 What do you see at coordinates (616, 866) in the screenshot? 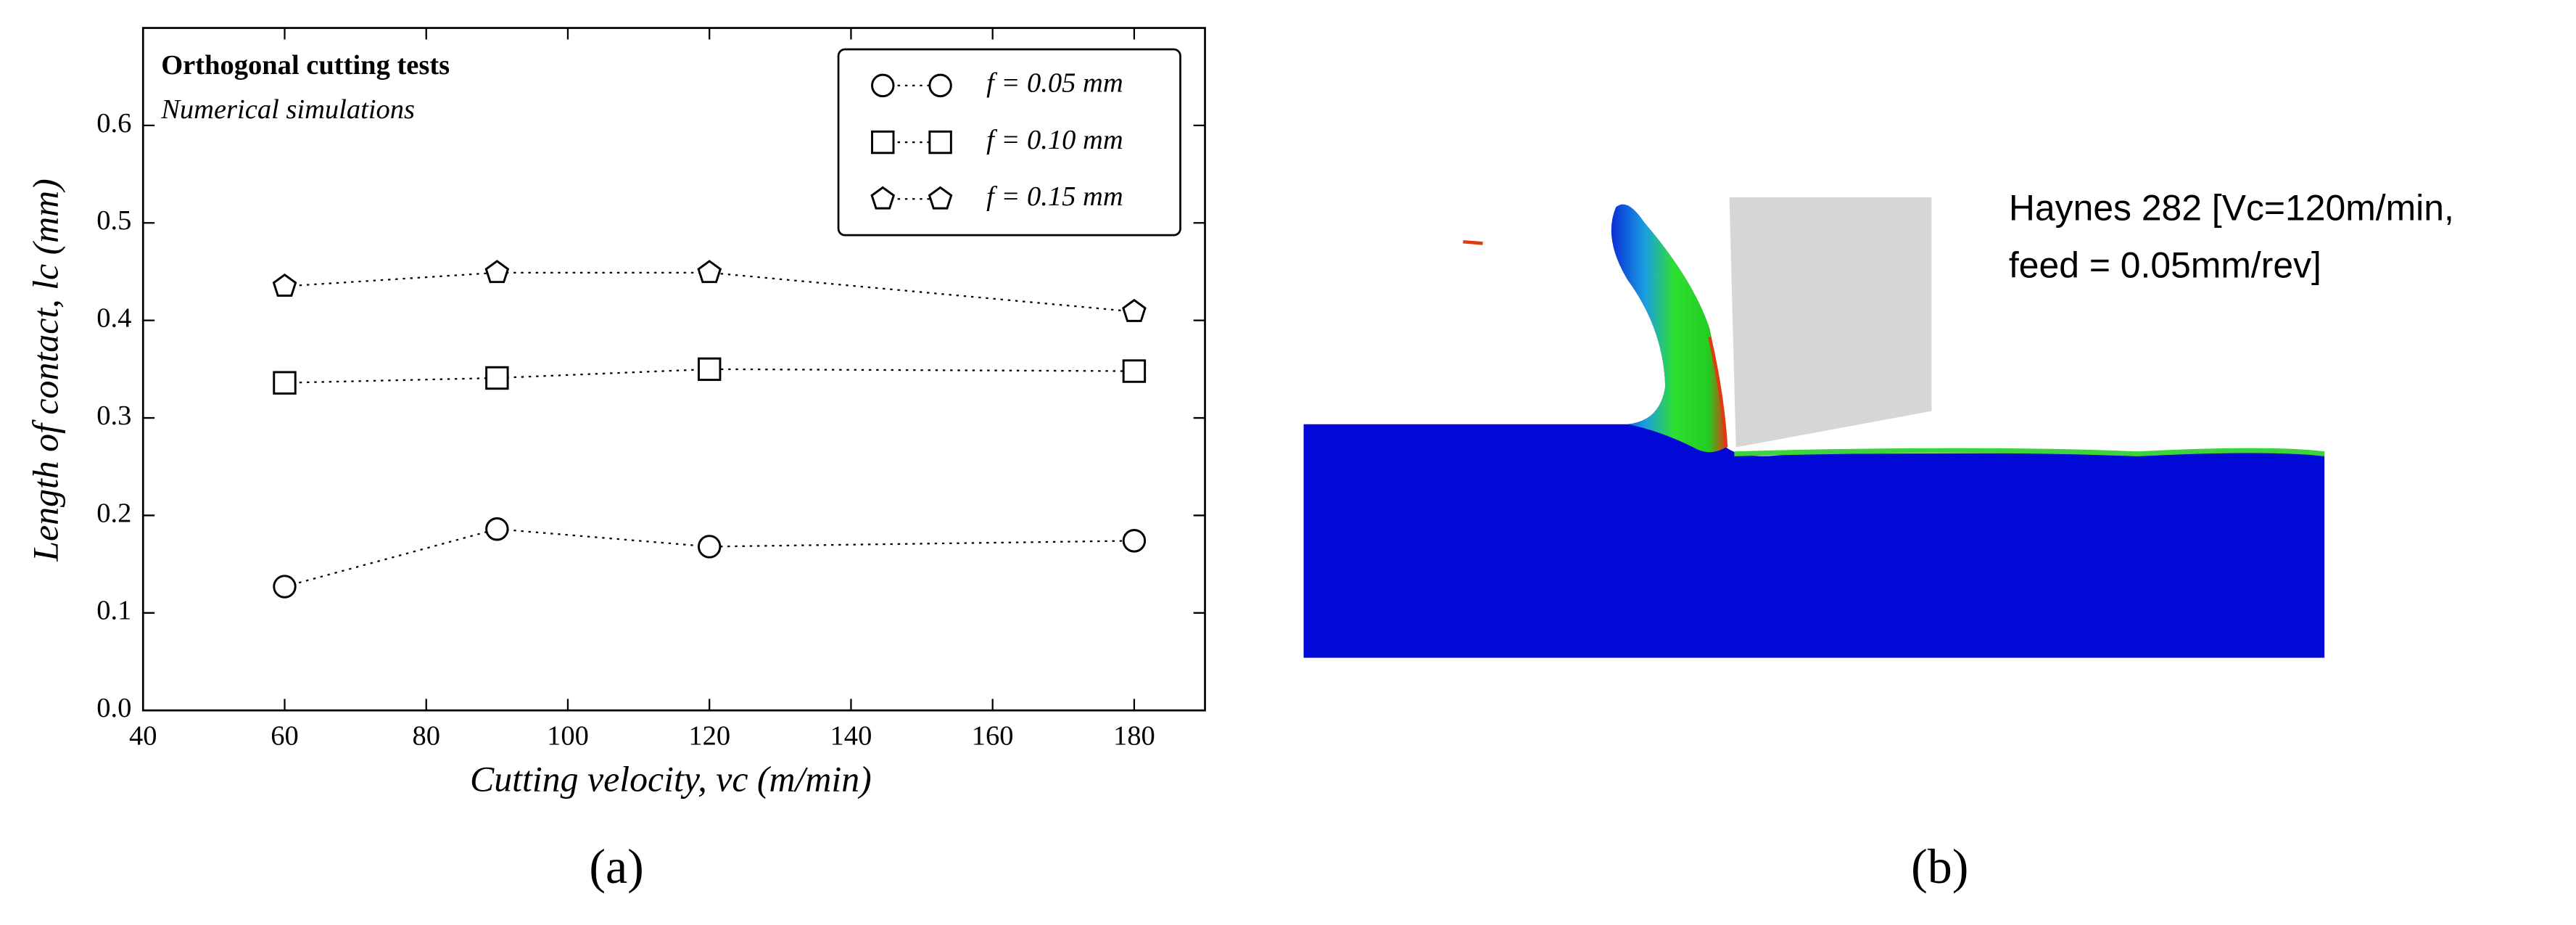
I see `panel-label: (a)` at bounding box center [616, 866].